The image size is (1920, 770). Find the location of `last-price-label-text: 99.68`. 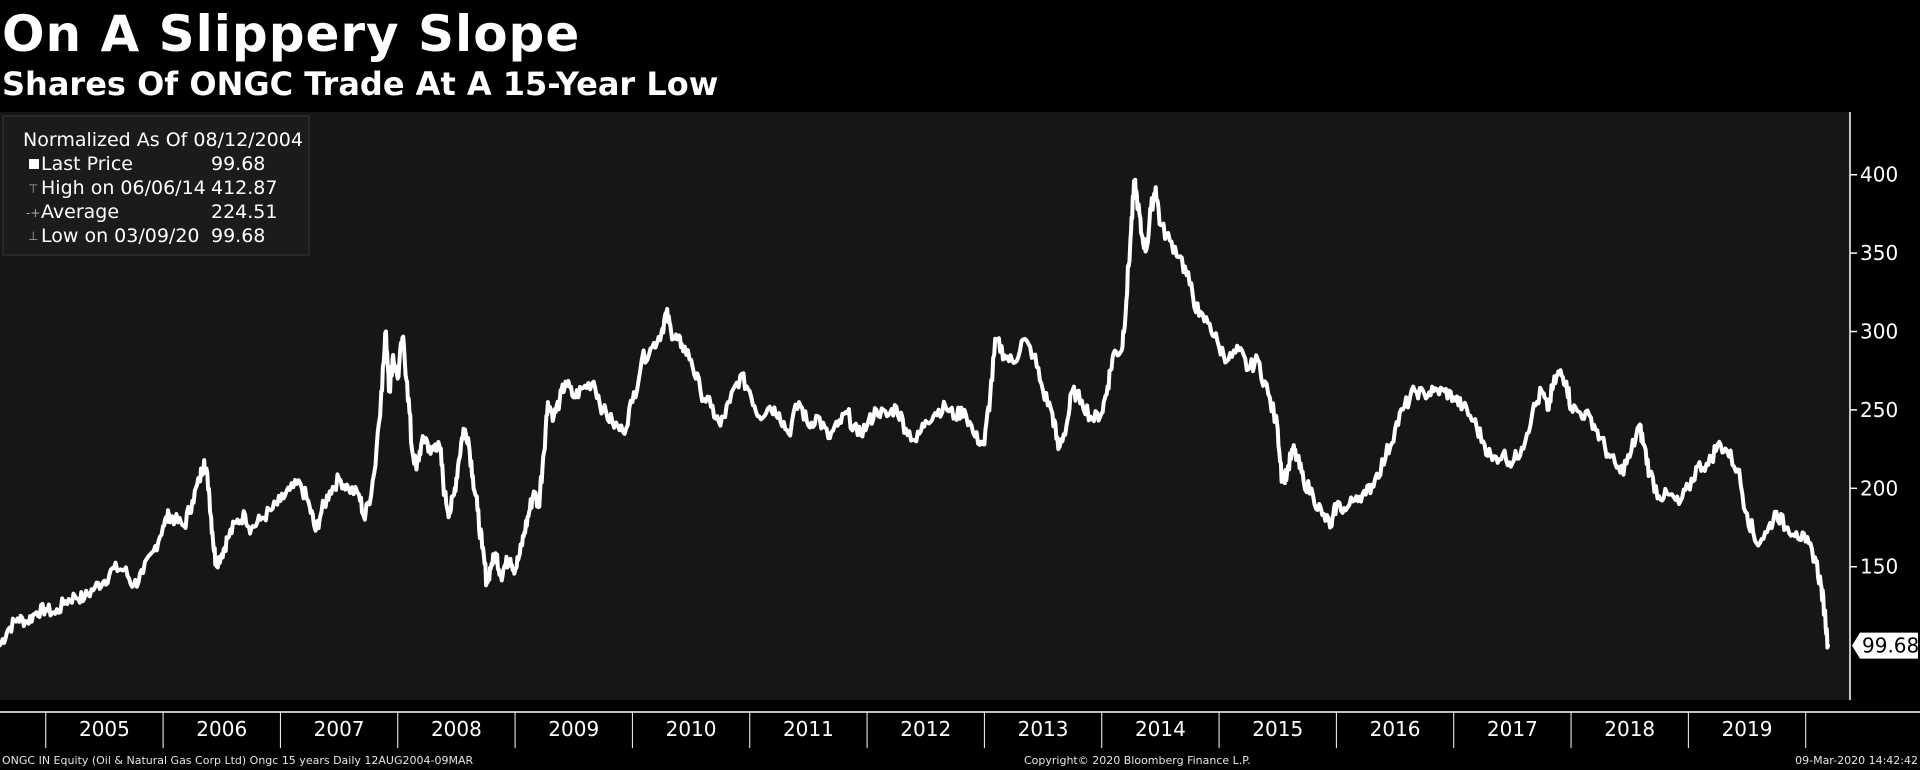

last-price-label-text: 99.68 is located at coordinates (1890, 646).